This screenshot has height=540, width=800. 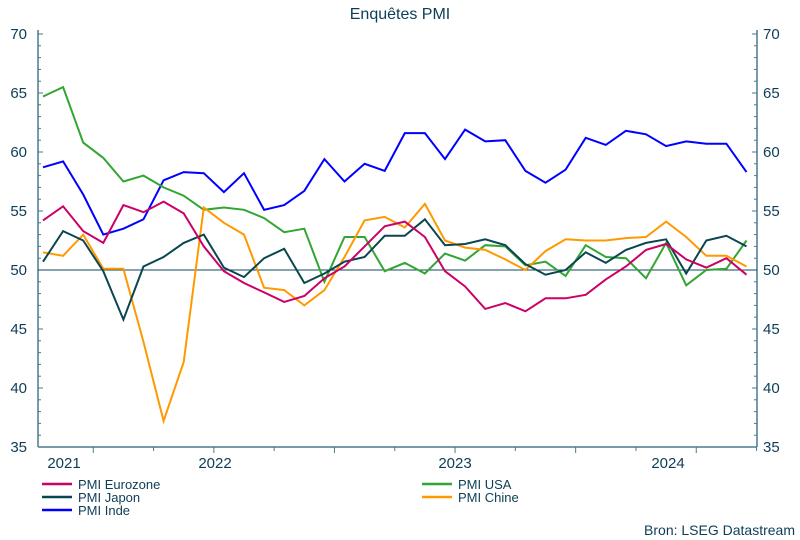 I want to click on source-note: Bron: LSEG Datastream, so click(x=719, y=530).